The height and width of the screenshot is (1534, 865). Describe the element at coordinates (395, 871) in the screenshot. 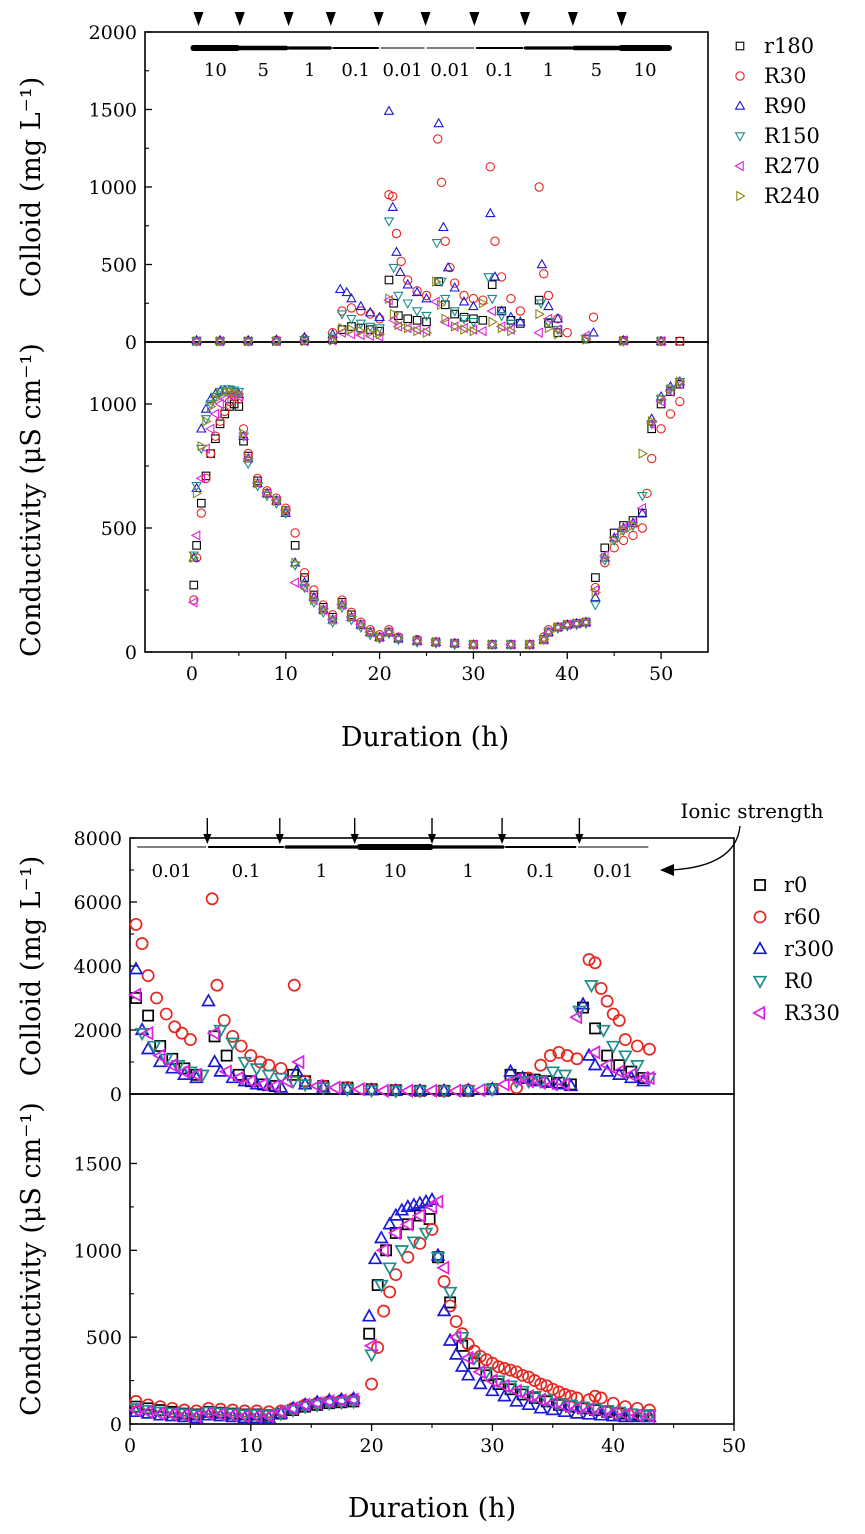

I see `ionic-strength-label: 10` at that location.